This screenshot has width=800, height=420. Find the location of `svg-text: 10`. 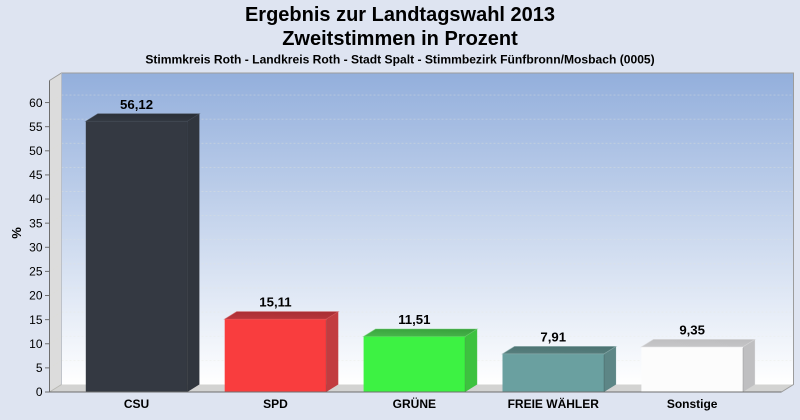

svg-text: 10 is located at coordinates (36, 344).